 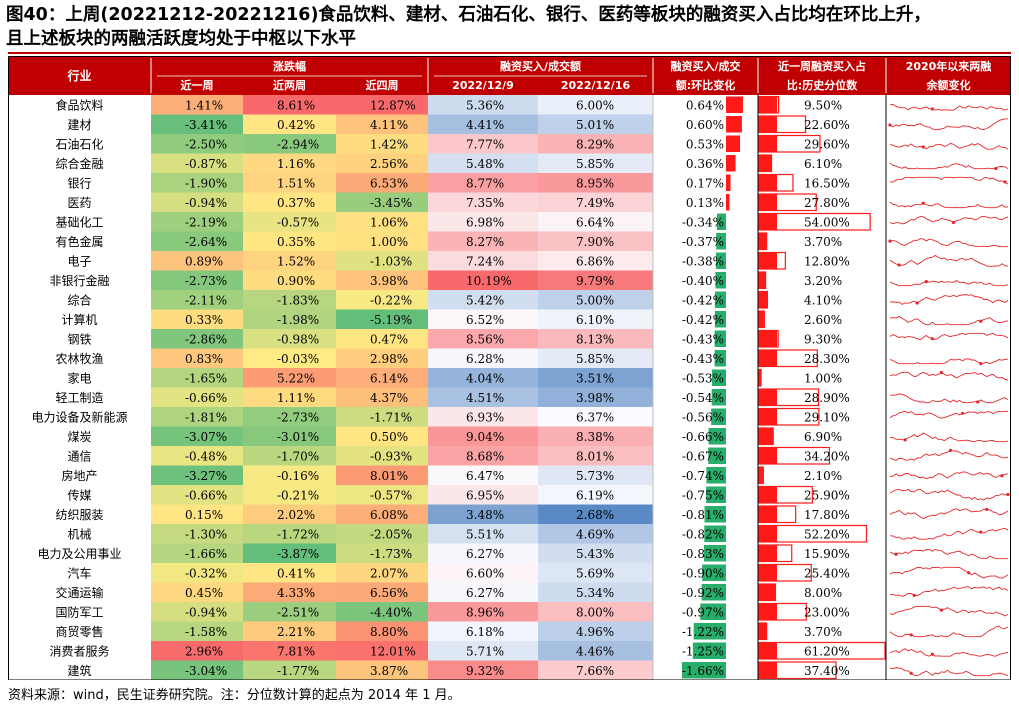 What do you see at coordinates (703, 476) in the screenshot?
I see `cell-ratio-change: -0.74%` at bounding box center [703, 476].